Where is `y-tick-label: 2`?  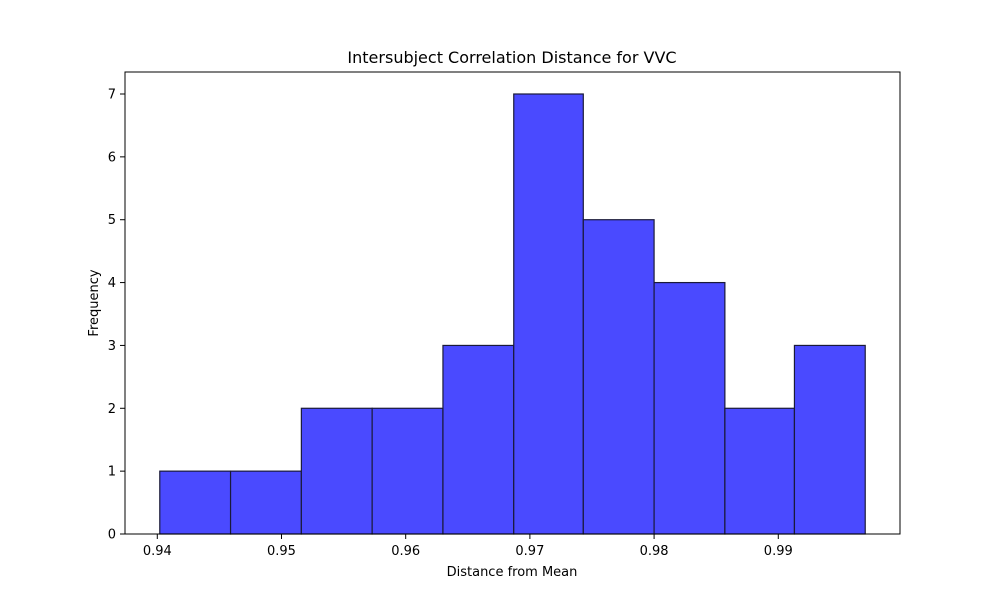
y-tick-label: 2 is located at coordinates (112, 409).